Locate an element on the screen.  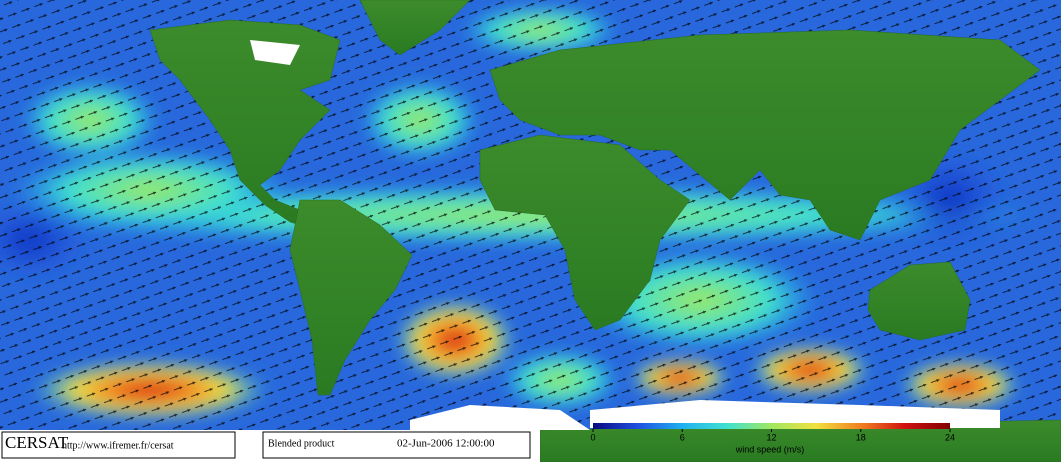
colorbar-label: wind speed (m/s) is located at coordinates (770, 449).